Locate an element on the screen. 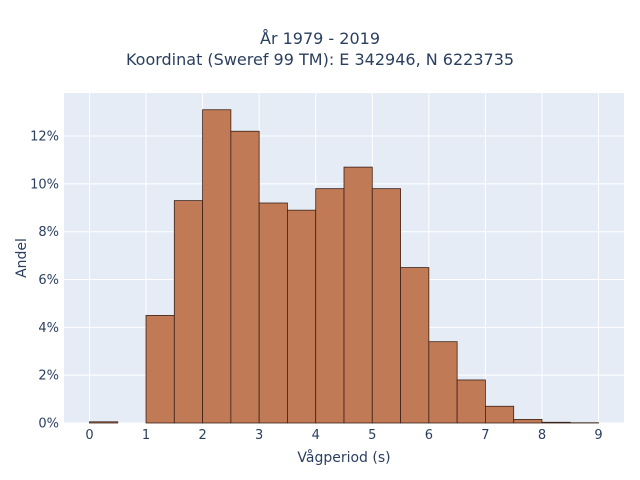 This screenshot has height=480, width=640. y-tick-label: 0% is located at coordinates (48, 424).